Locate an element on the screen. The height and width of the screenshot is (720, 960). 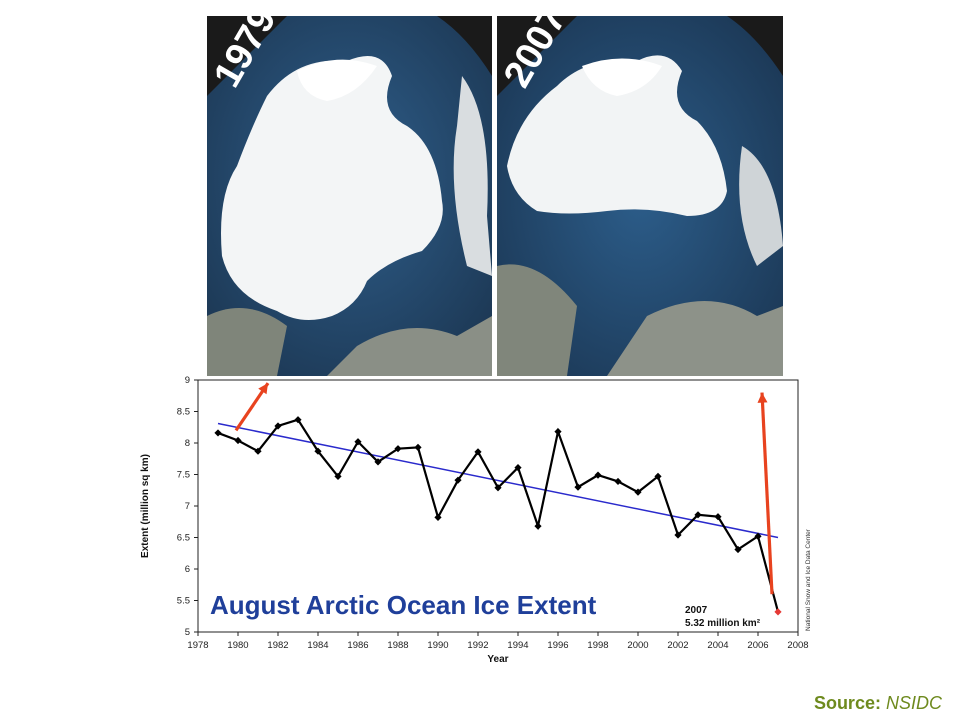
source-label: Source: is located at coordinates (847, 703).